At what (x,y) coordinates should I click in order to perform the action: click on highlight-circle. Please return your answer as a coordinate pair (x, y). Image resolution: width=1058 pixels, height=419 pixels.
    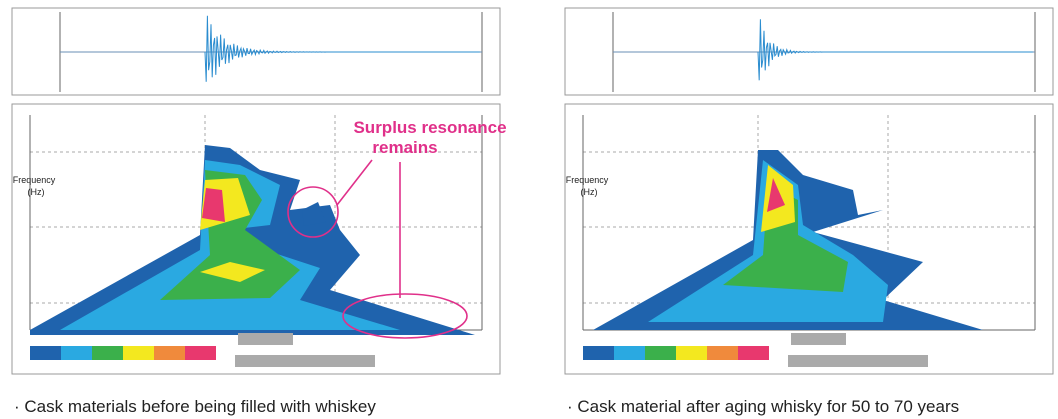
    Looking at the image, I should click on (313, 212).